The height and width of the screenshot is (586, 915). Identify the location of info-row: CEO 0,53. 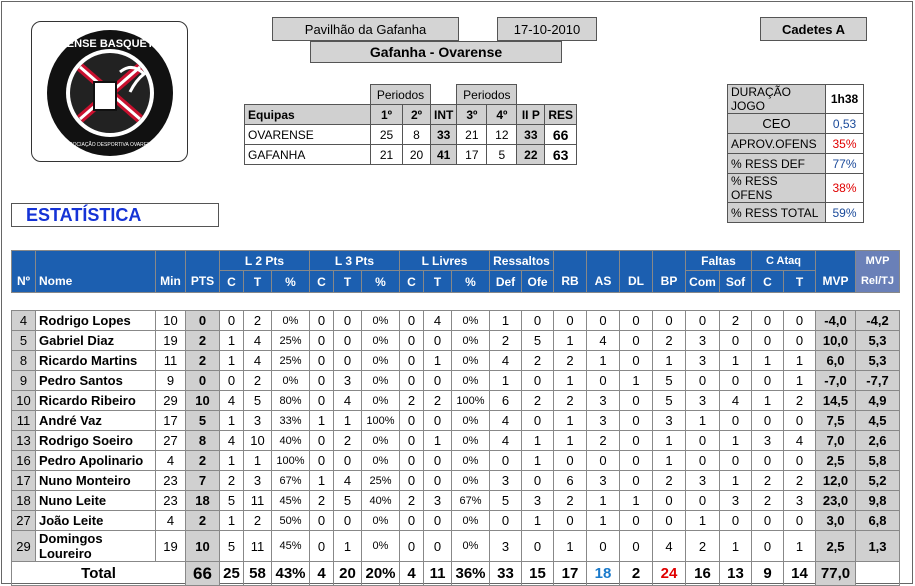
(795, 123).